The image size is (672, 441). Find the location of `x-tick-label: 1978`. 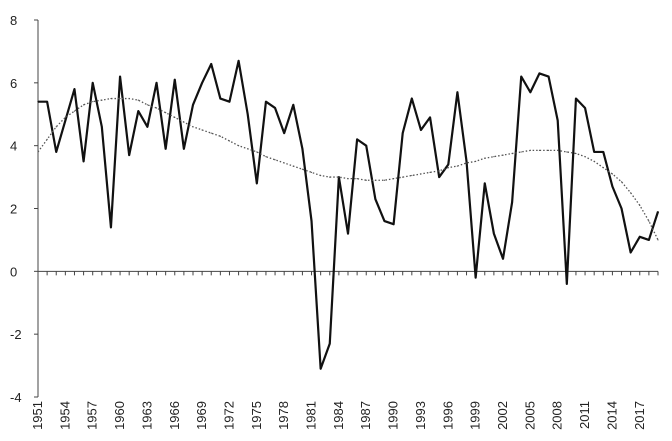

x-tick-label: 1978 is located at coordinates (283, 415).